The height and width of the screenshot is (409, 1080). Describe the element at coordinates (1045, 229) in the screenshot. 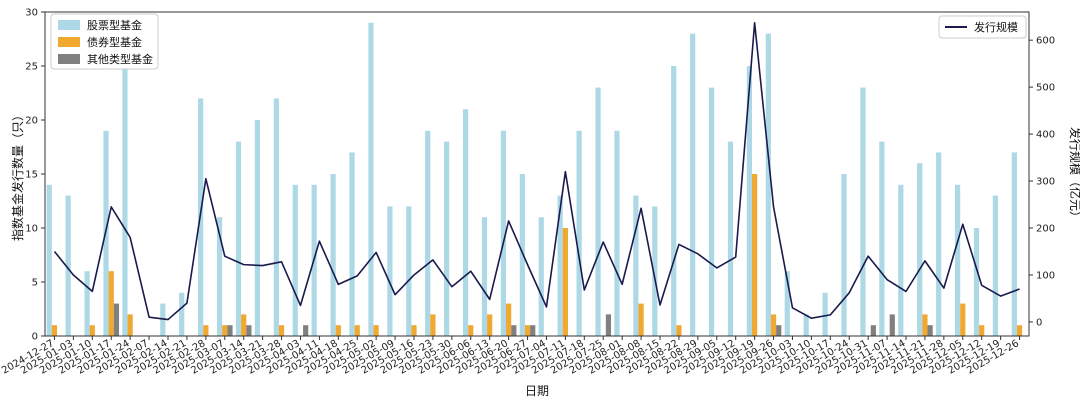

I see `y-tick-label-right: 200` at that location.